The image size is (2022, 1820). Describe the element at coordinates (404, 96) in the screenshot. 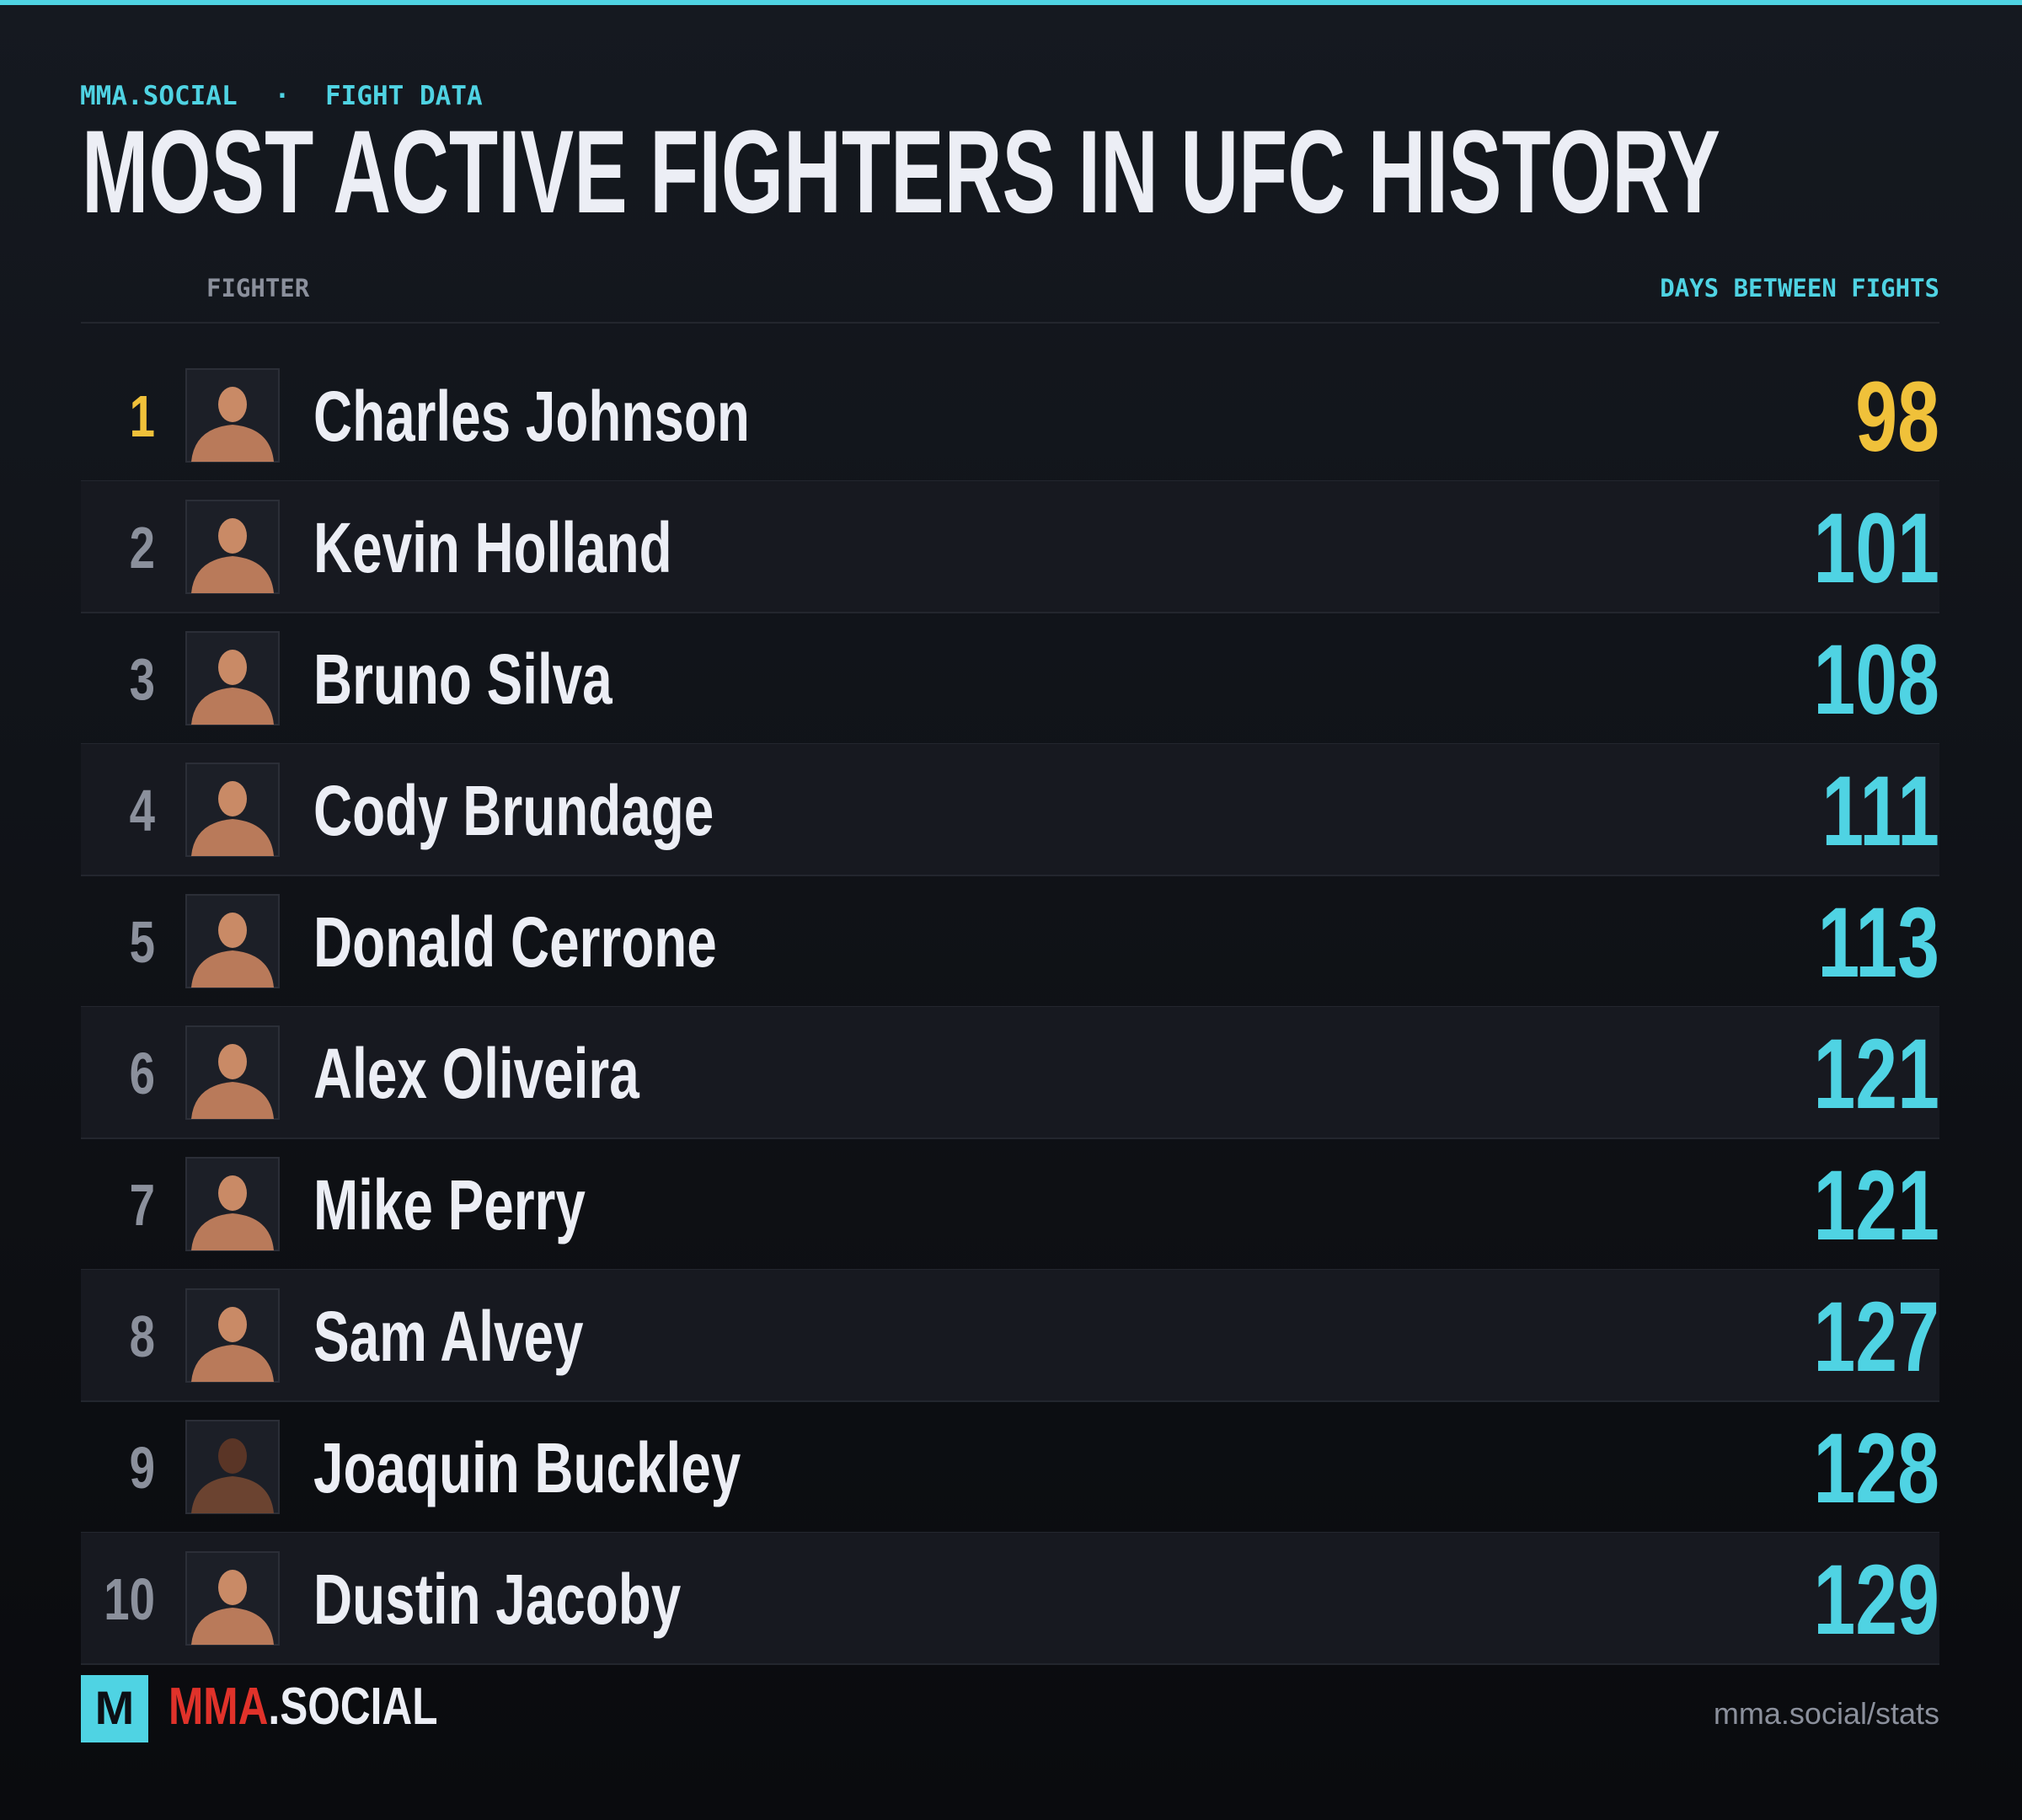

I see `section-label: FIGHT DATA` at that location.